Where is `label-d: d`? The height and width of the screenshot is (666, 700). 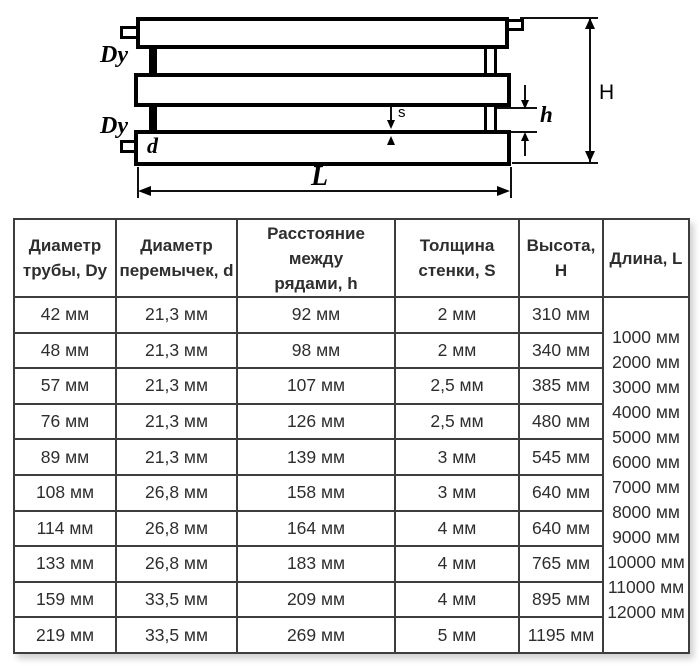 label-d: d is located at coordinates (152, 145).